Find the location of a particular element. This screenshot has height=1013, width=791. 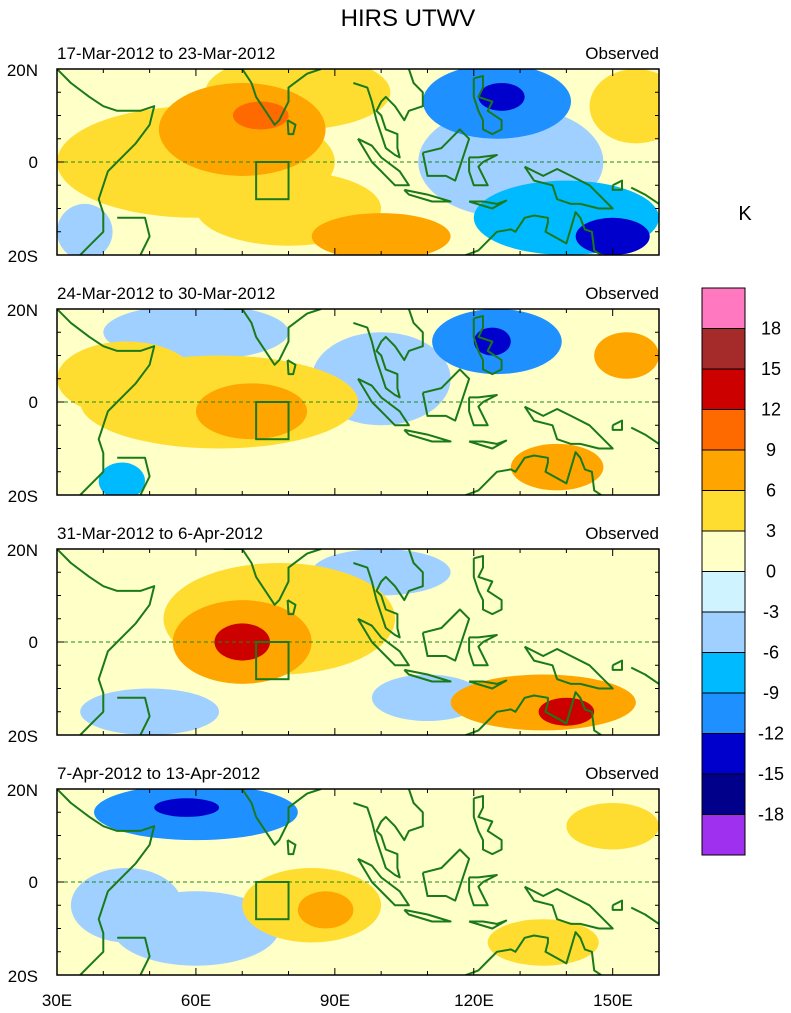

x-tick-label-30e: 30E is located at coordinates (57, 1000).